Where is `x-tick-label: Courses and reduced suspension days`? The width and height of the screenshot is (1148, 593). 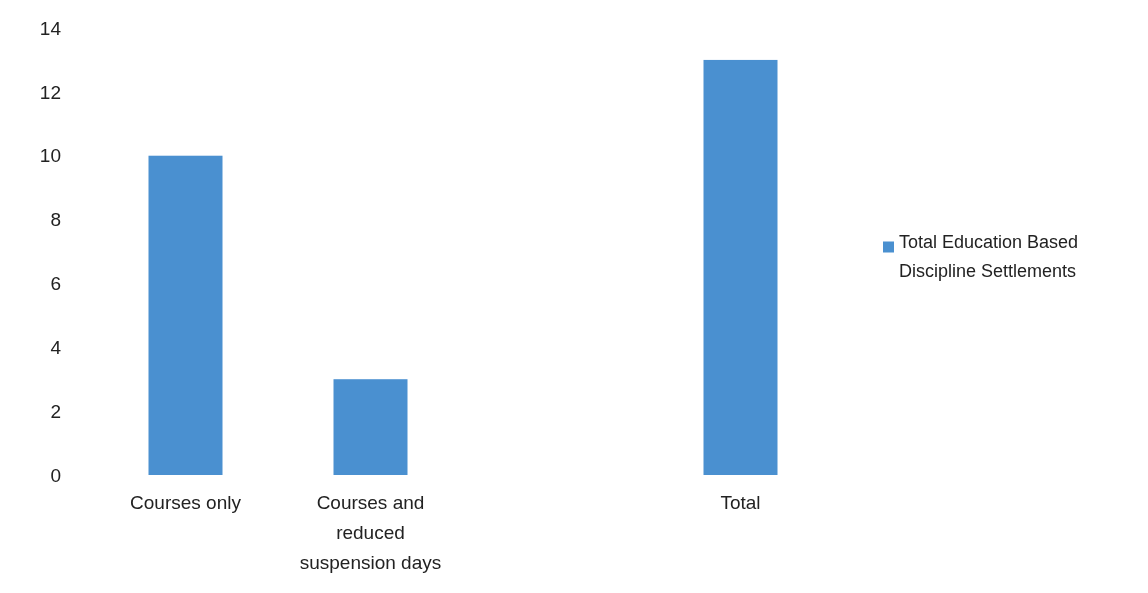 x-tick-label: Courses and reduced suspension days is located at coordinates (370, 532).